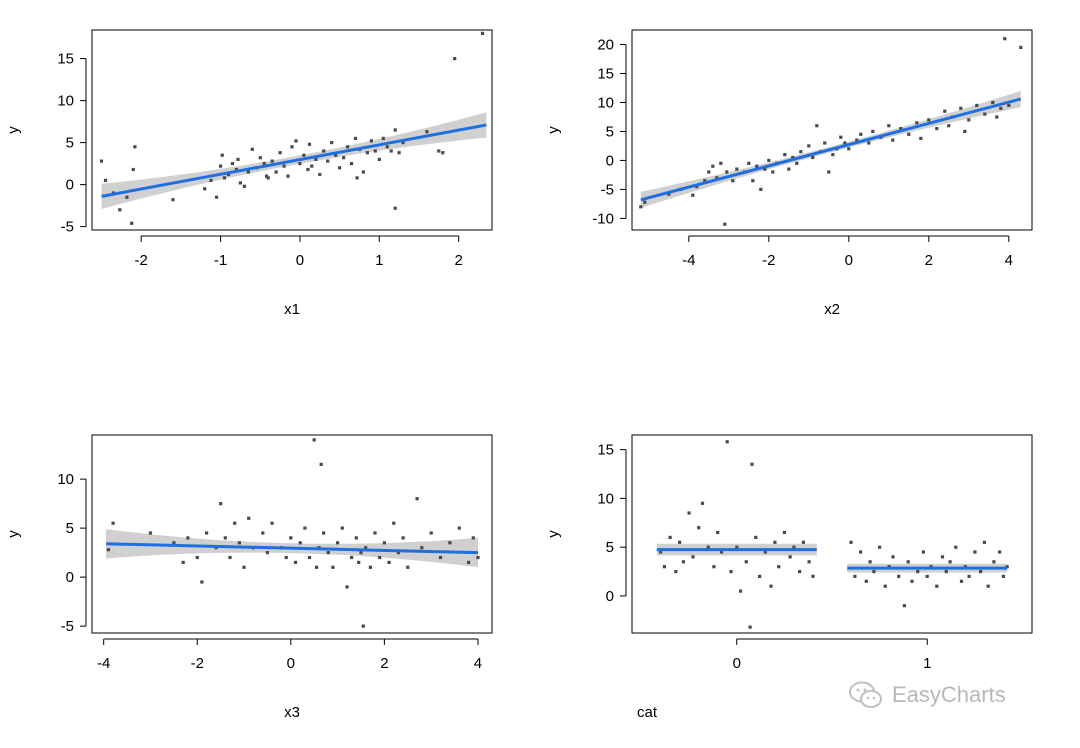  What do you see at coordinates (832, 309) in the screenshot?
I see `x-axis-title: x2` at bounding box center [832, 309].